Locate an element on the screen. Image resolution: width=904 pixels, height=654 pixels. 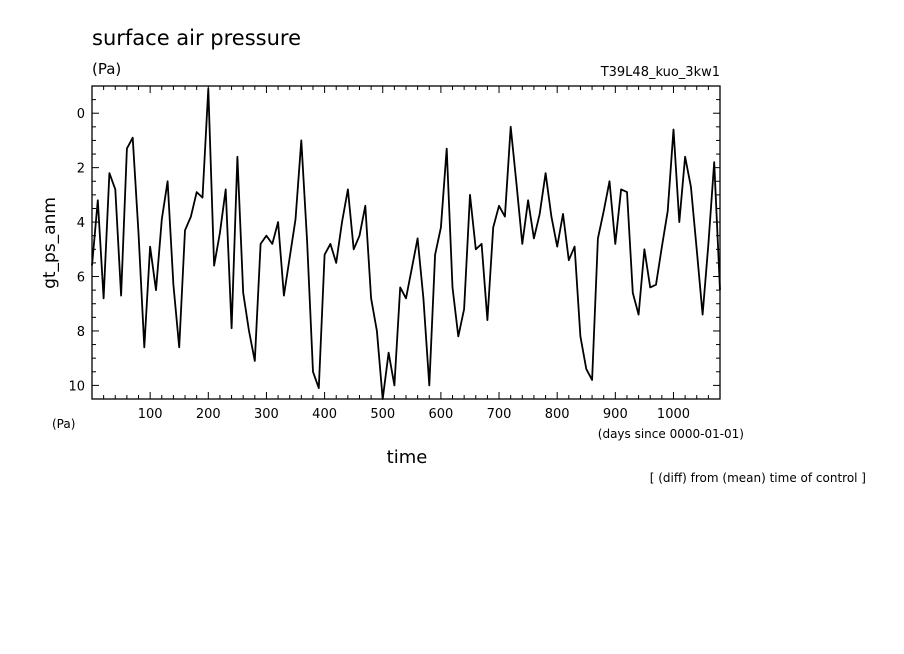
run-label: T39L48_kuo_3kw1 is located at coordinates (660, 72).